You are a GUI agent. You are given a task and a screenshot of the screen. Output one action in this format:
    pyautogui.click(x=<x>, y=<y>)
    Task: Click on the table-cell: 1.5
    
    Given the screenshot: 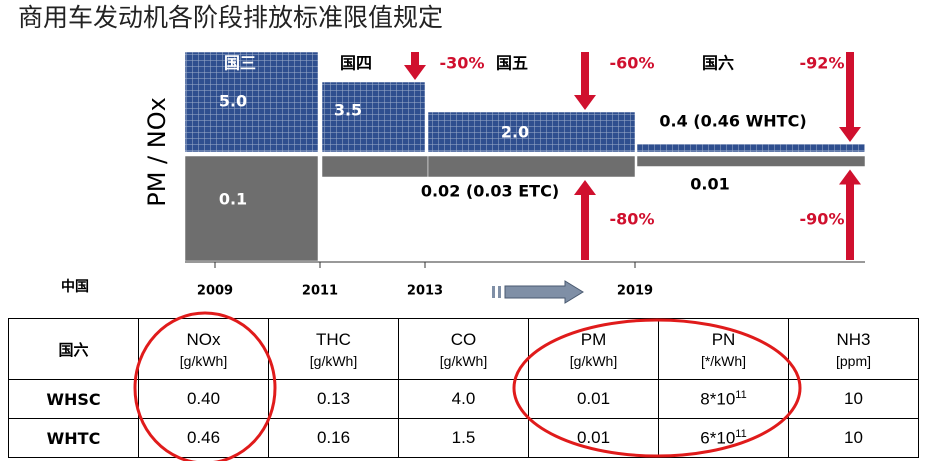 What is the action you would take?
    pyautogui.click(x=463, y=438)
    